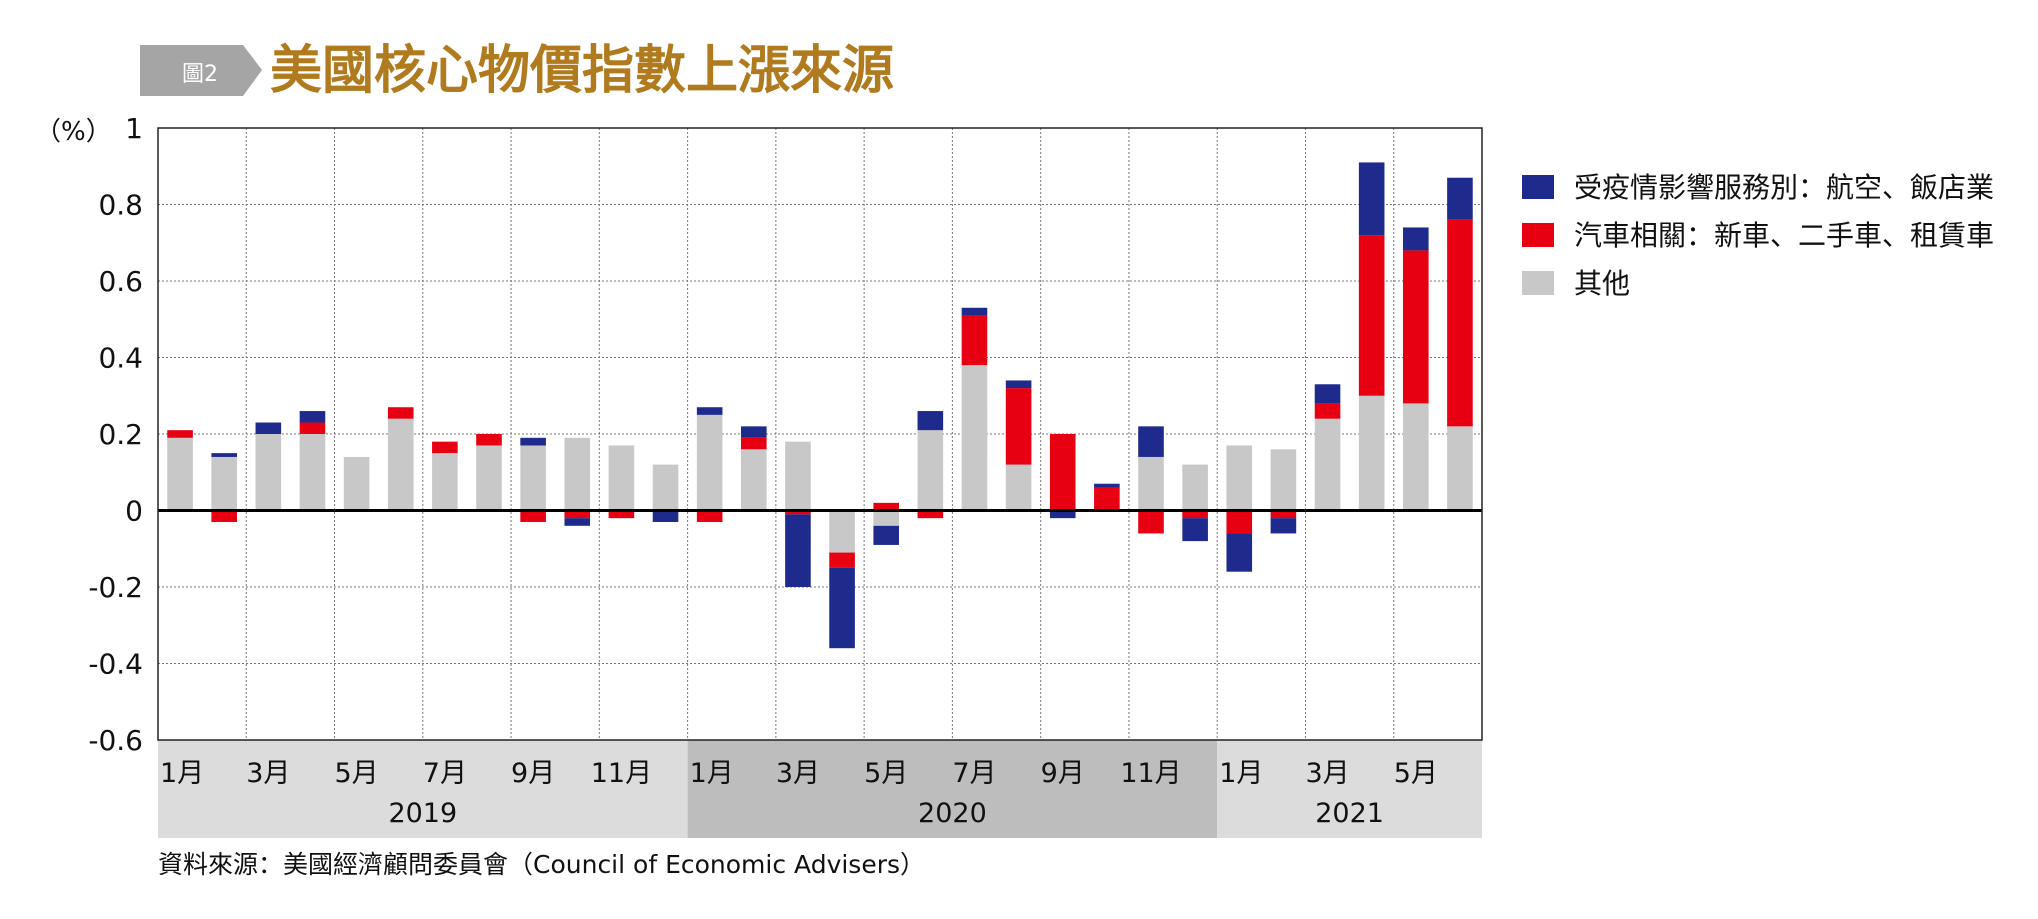 The width and height of the screenshot is (2038, 919). What do you see at coordinates (120, 281) in the screenshot?
I see `y-tick-label: 0.6` at bounding box center [120, 281].